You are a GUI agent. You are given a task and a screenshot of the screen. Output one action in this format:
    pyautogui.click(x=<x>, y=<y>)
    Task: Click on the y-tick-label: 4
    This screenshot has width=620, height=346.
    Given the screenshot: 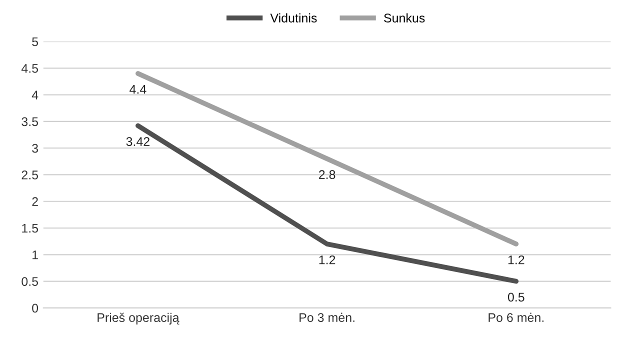 What is the action you would take?
    pyautogui.click(x=35, y=95)
    